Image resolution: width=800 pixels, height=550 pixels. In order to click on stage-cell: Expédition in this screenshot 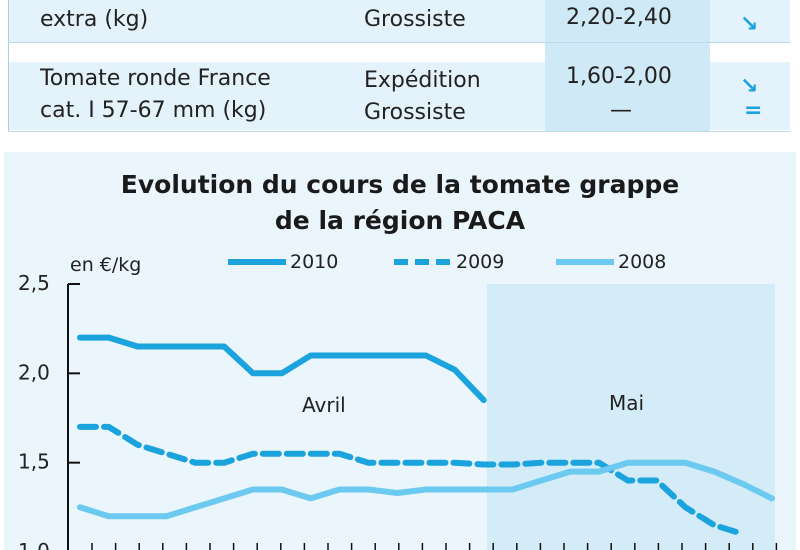, I will do `click(422, 80)`.